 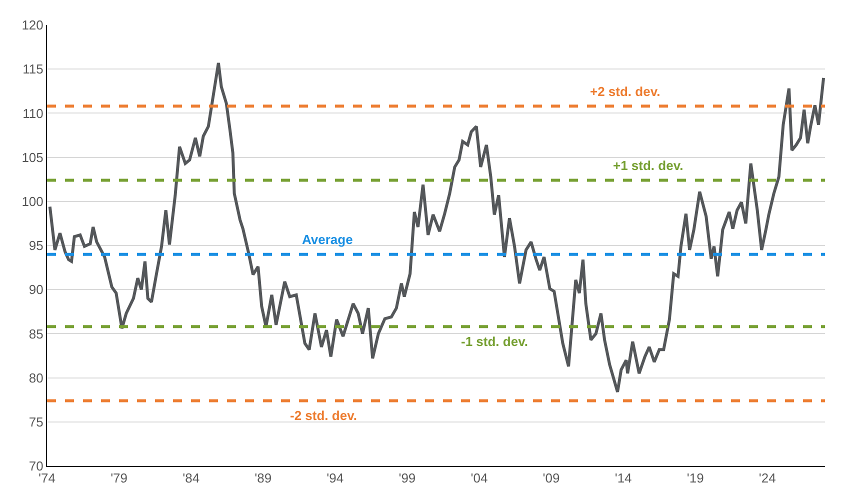 I want to click on x-tick-label: '99, so click(x=407, y=478).